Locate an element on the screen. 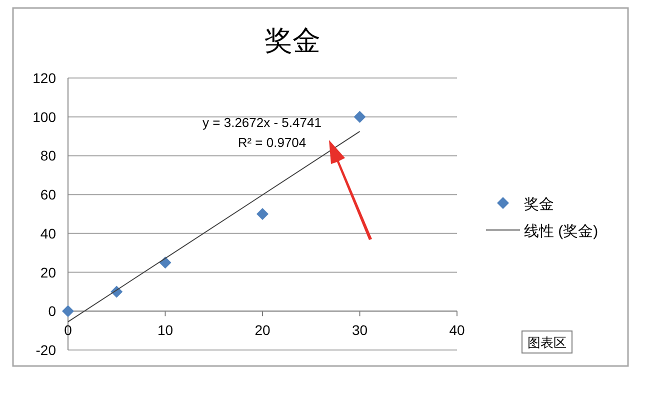 Image resolution: width=650 pixels, height=395 pixels. legend-label: 奖金 is located at coordinates (539, 204).